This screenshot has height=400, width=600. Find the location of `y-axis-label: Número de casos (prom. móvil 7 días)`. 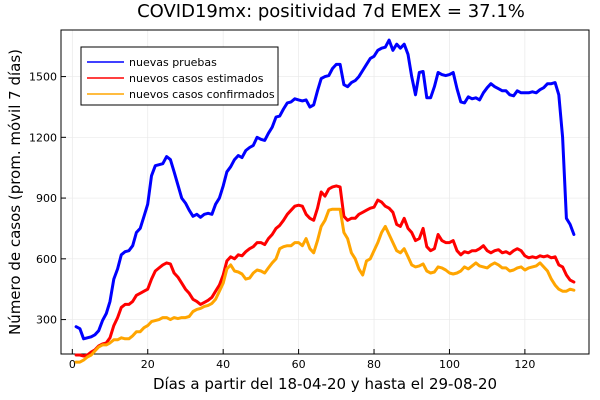

y-axis-label: Número de casos (prom. móvil 7 días) is located at coordinates (15, 192).